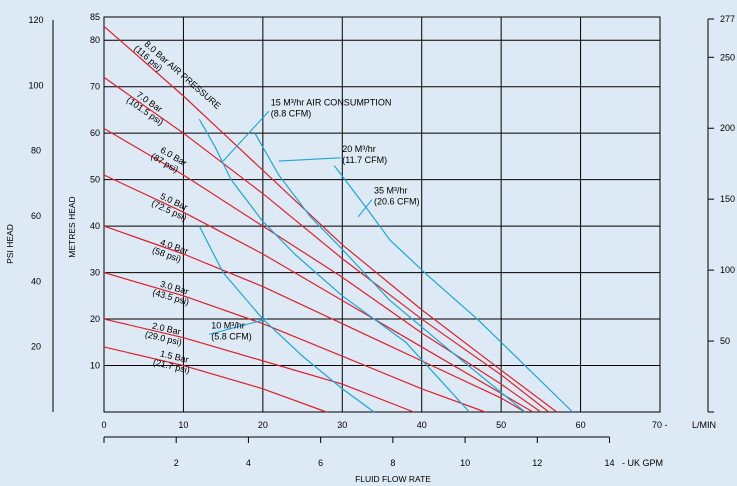 The height and width of the screenshot is (486, 737). I want to click on lmin-tick-label: 70 -, so click(660, 425).